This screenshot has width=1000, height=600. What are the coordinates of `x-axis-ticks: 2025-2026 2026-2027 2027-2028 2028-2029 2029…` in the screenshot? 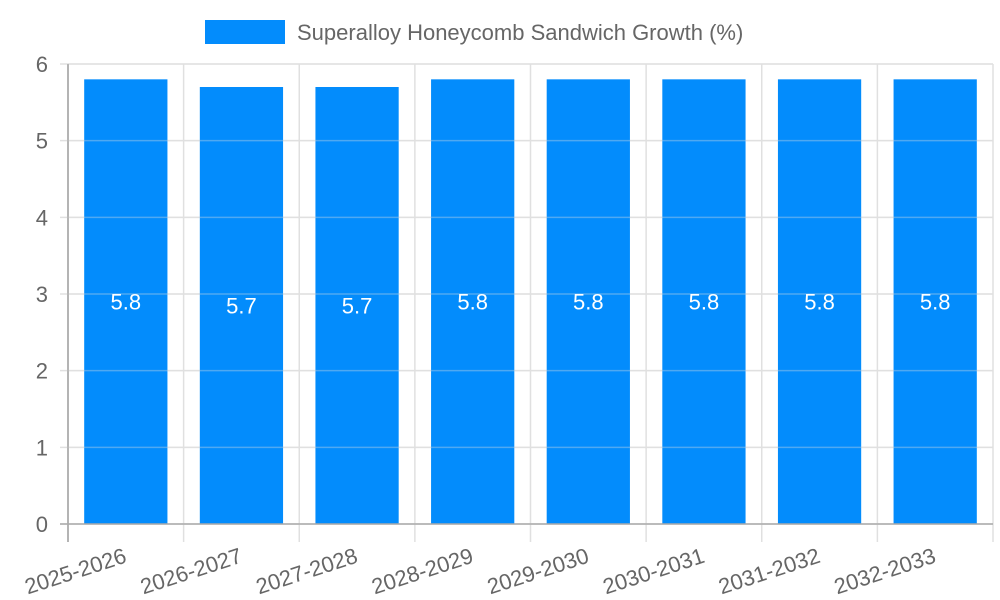 It's located at (480, 571).